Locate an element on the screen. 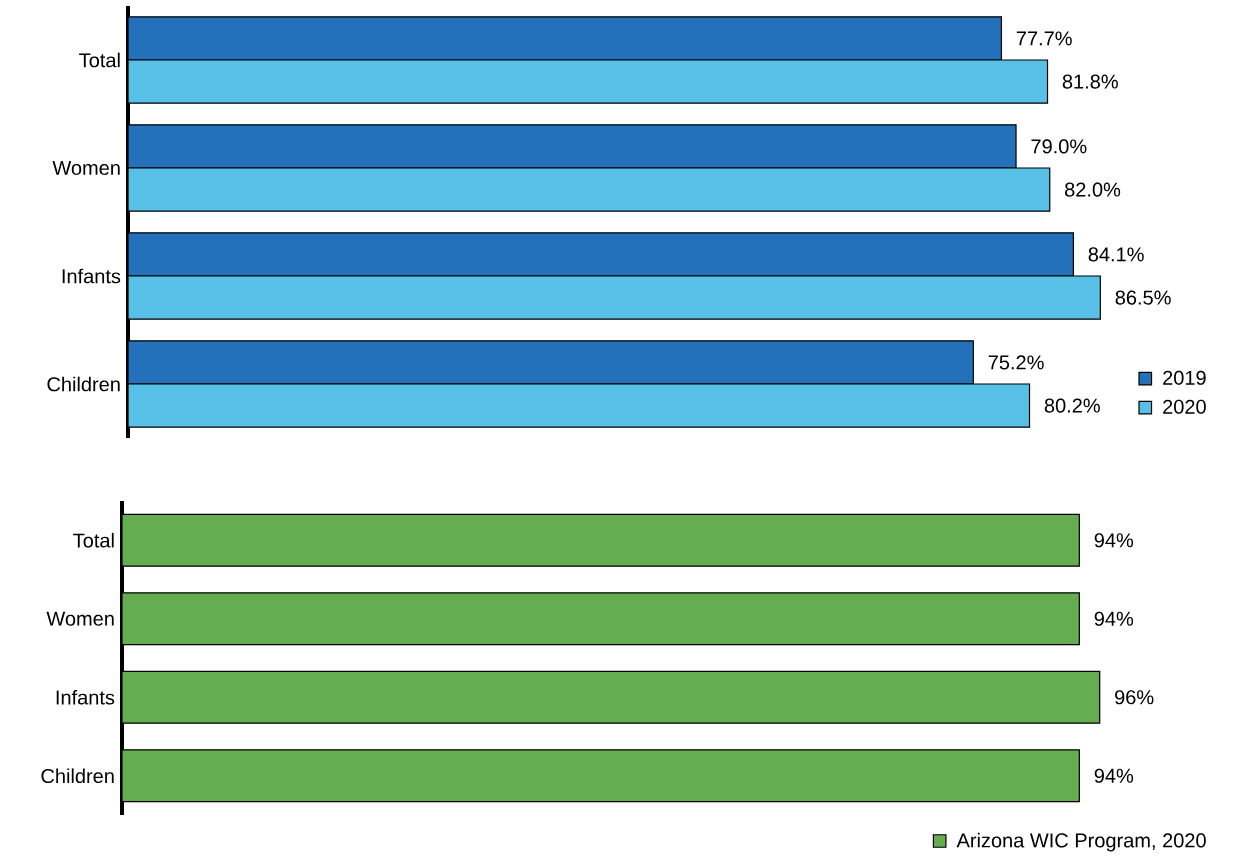 The width and height of the screenshot is (1246, 863). data-label: 80.2% is located at coordinates (1072, 405).